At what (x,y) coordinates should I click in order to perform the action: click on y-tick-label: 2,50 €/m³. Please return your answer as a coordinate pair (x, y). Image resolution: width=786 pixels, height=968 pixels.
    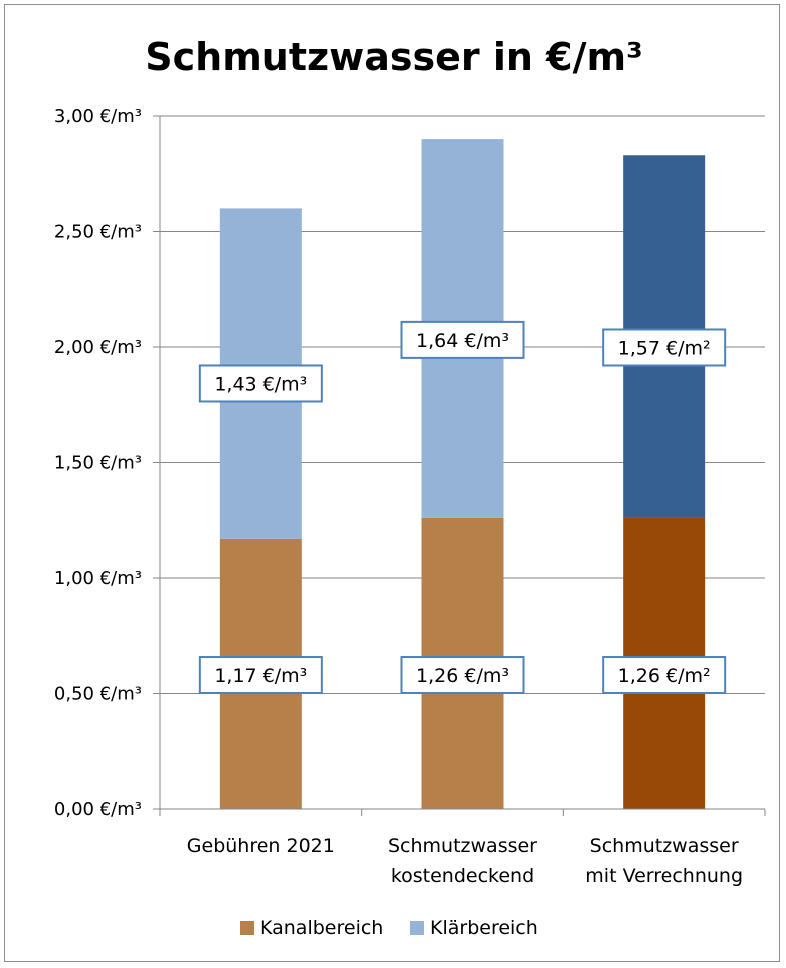
    Looking at the image, I should click on (98, 232).